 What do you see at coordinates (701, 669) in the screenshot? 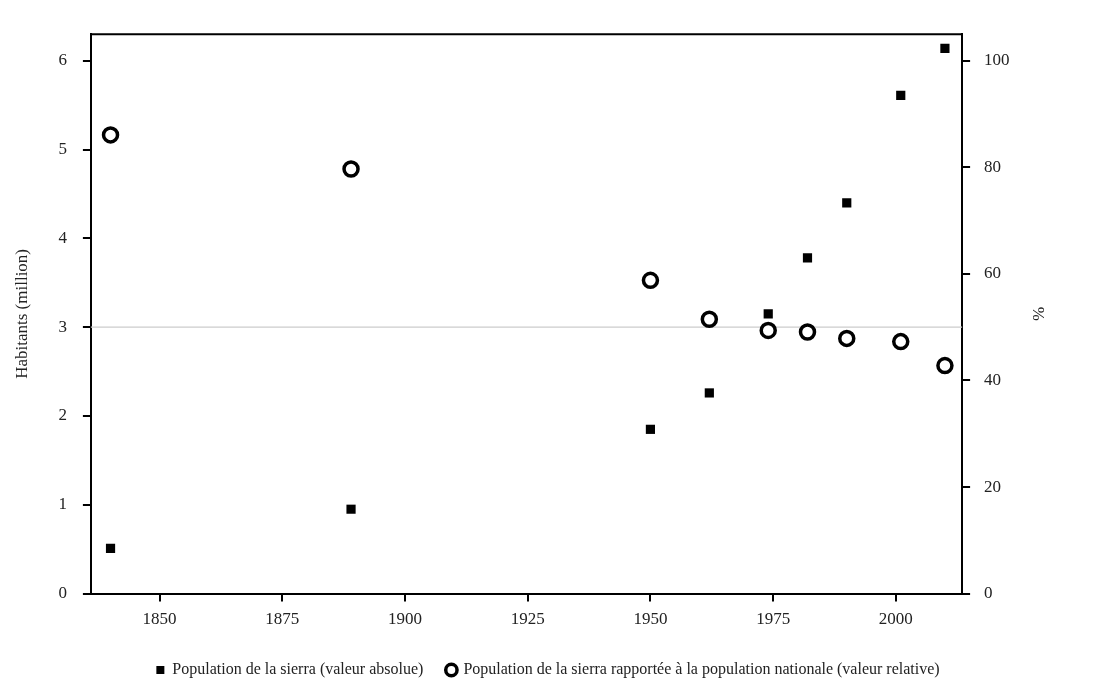
I see `legend-label: Population de la sierra rapportée à la population nationale (valeur relative)` at bounding box center [701, 669].